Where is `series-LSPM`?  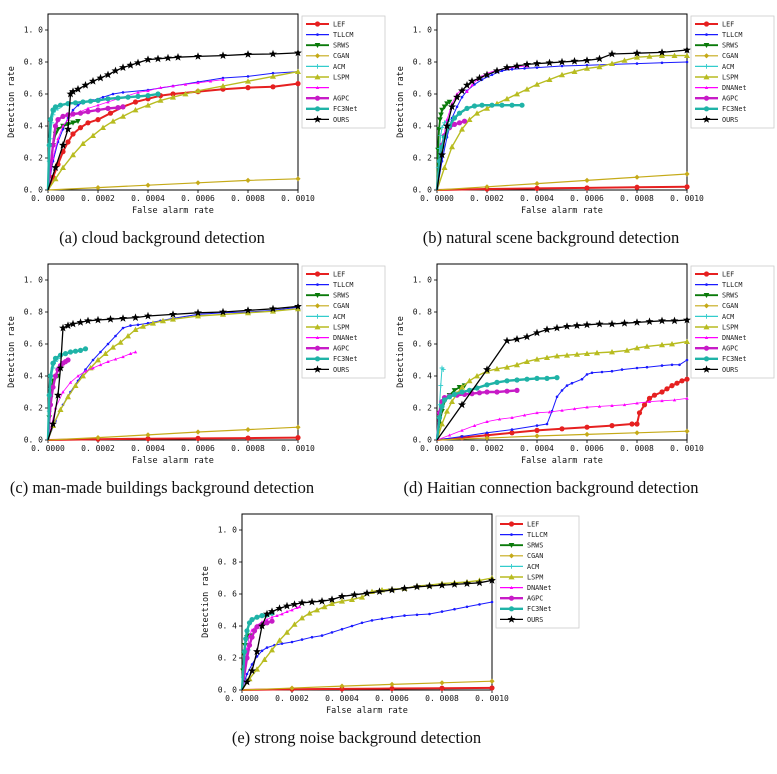
series-LSPM is located at coordinates (562, 389).